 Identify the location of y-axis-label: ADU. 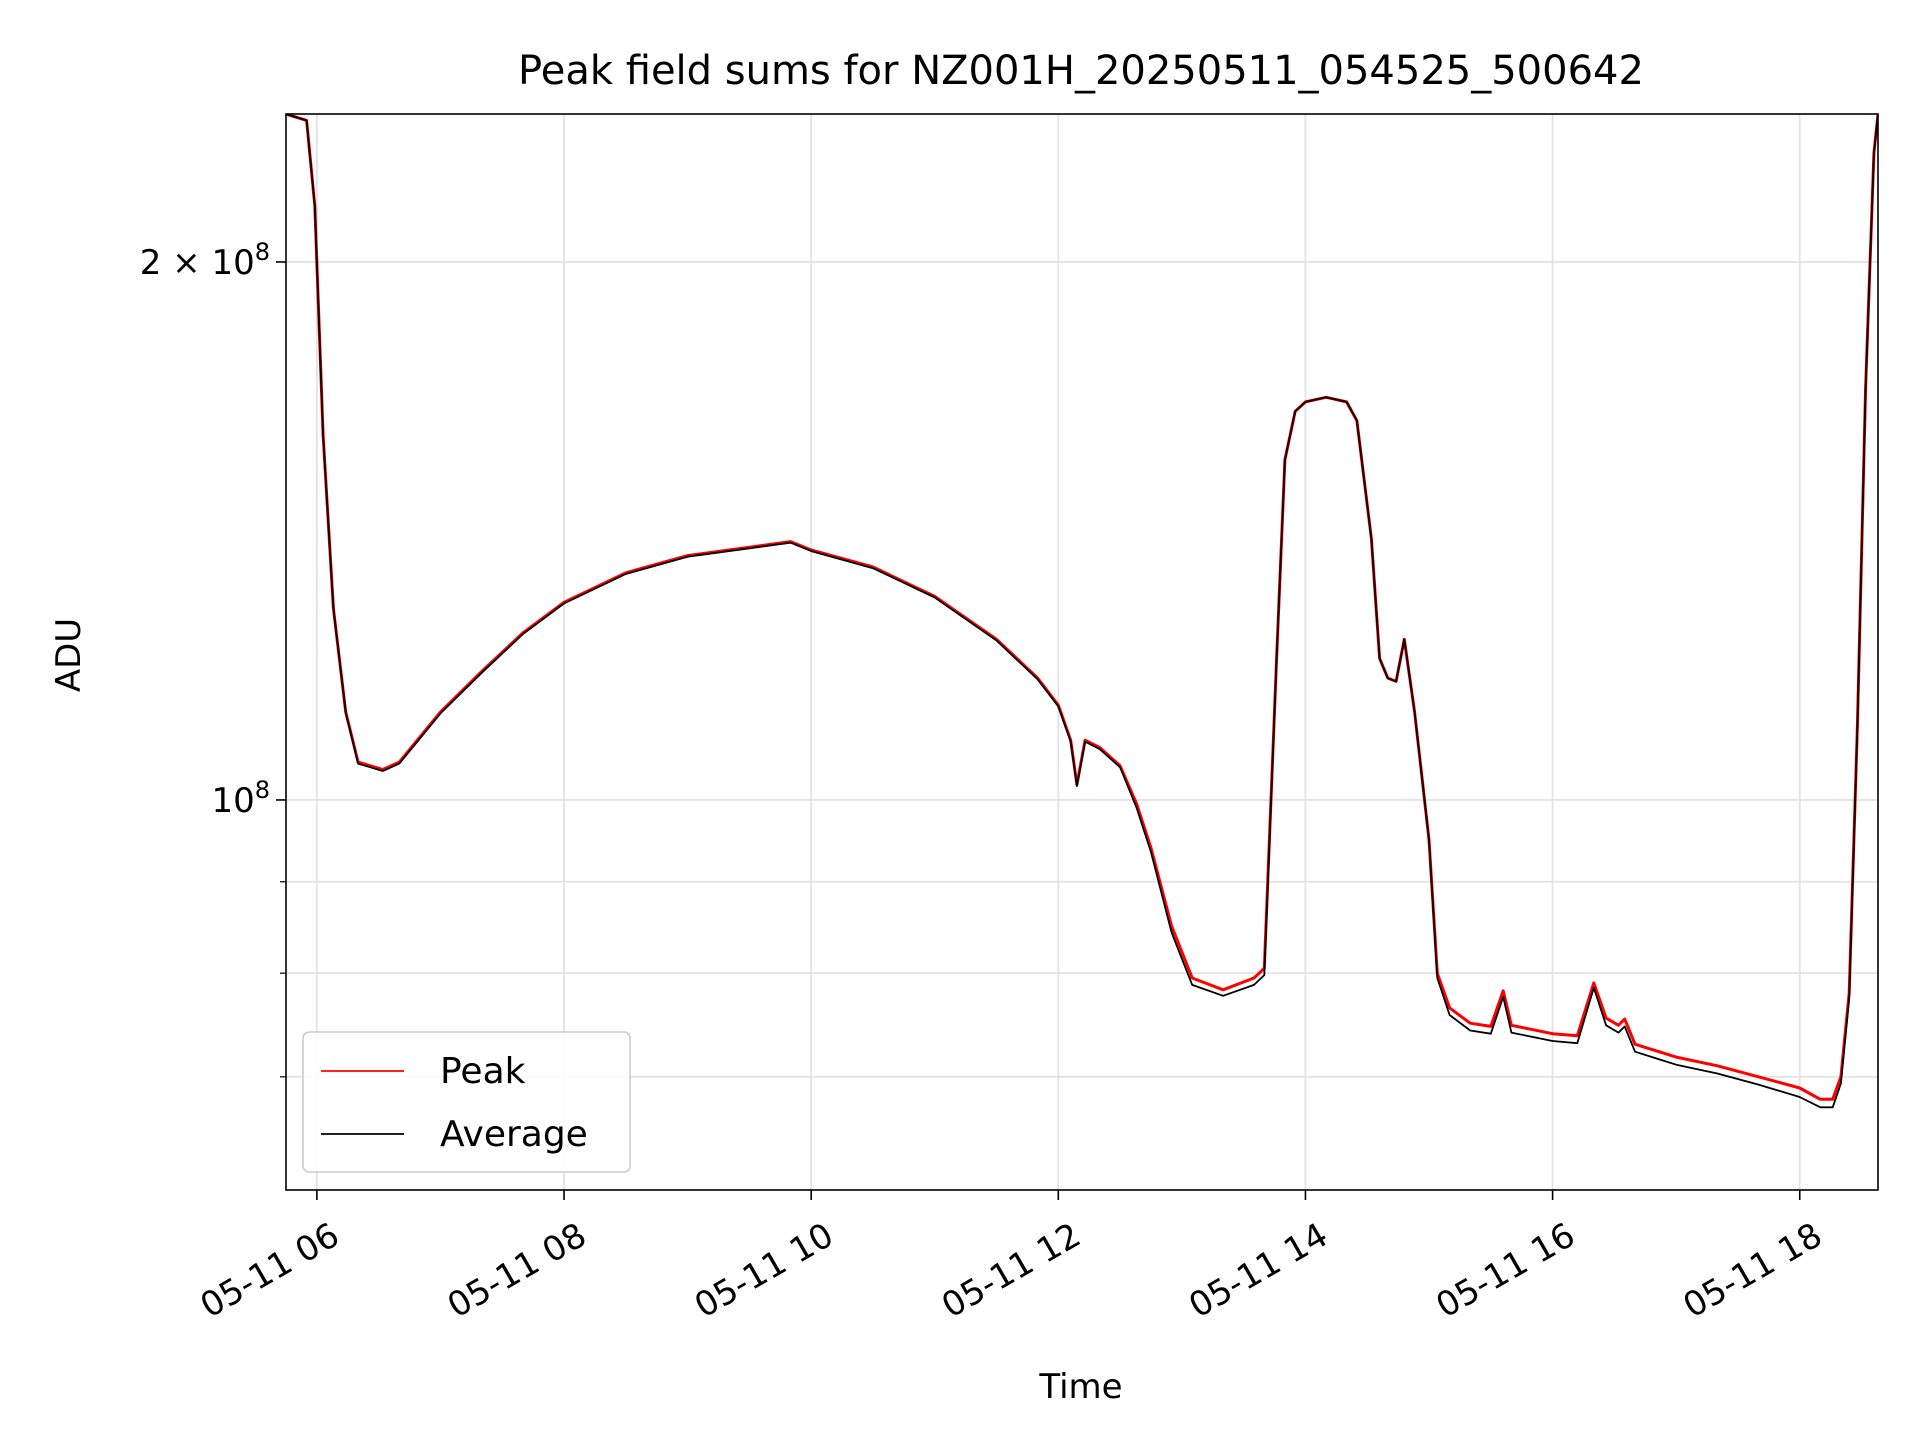
(69, 655).